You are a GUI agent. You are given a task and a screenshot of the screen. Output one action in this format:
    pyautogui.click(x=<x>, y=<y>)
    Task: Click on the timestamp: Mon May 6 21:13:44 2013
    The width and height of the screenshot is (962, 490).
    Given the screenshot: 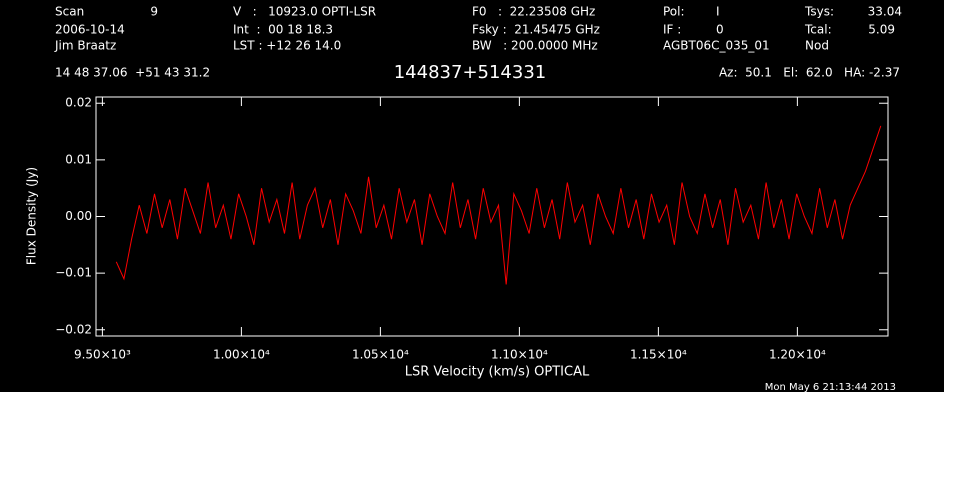 What is the action you would take?
    pyautogui.click(x=830, y=387)
    